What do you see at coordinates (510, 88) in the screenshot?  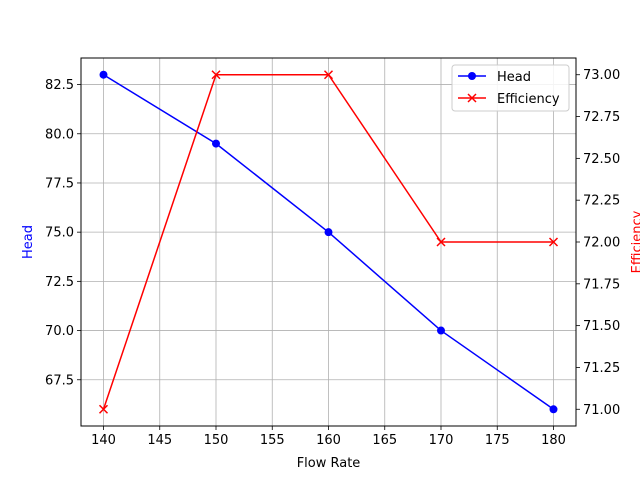 I see `legend: Head Efficiency` at bounding box center [510, 88].